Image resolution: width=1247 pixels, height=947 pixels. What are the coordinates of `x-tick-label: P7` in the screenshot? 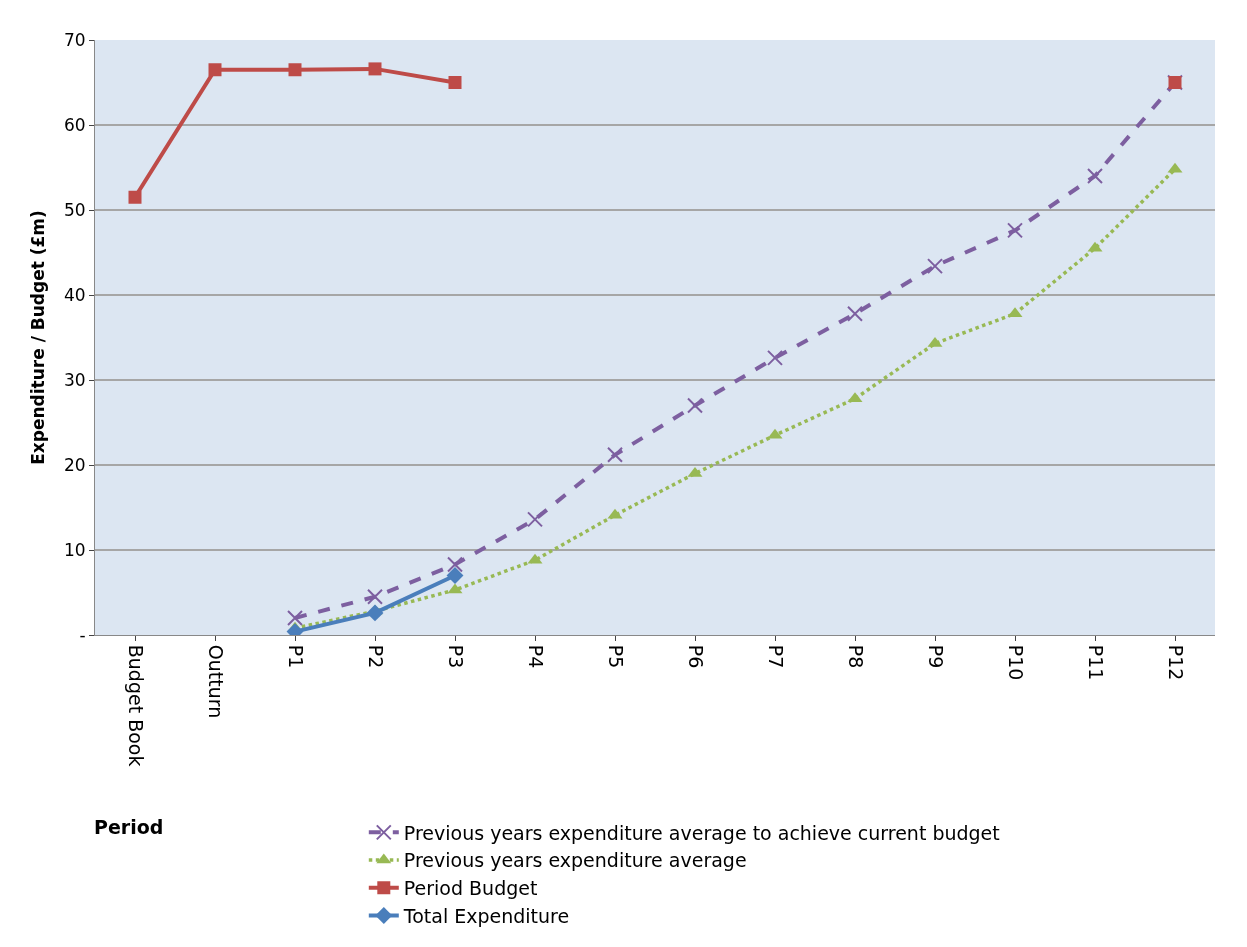 It's located at (775, 656).